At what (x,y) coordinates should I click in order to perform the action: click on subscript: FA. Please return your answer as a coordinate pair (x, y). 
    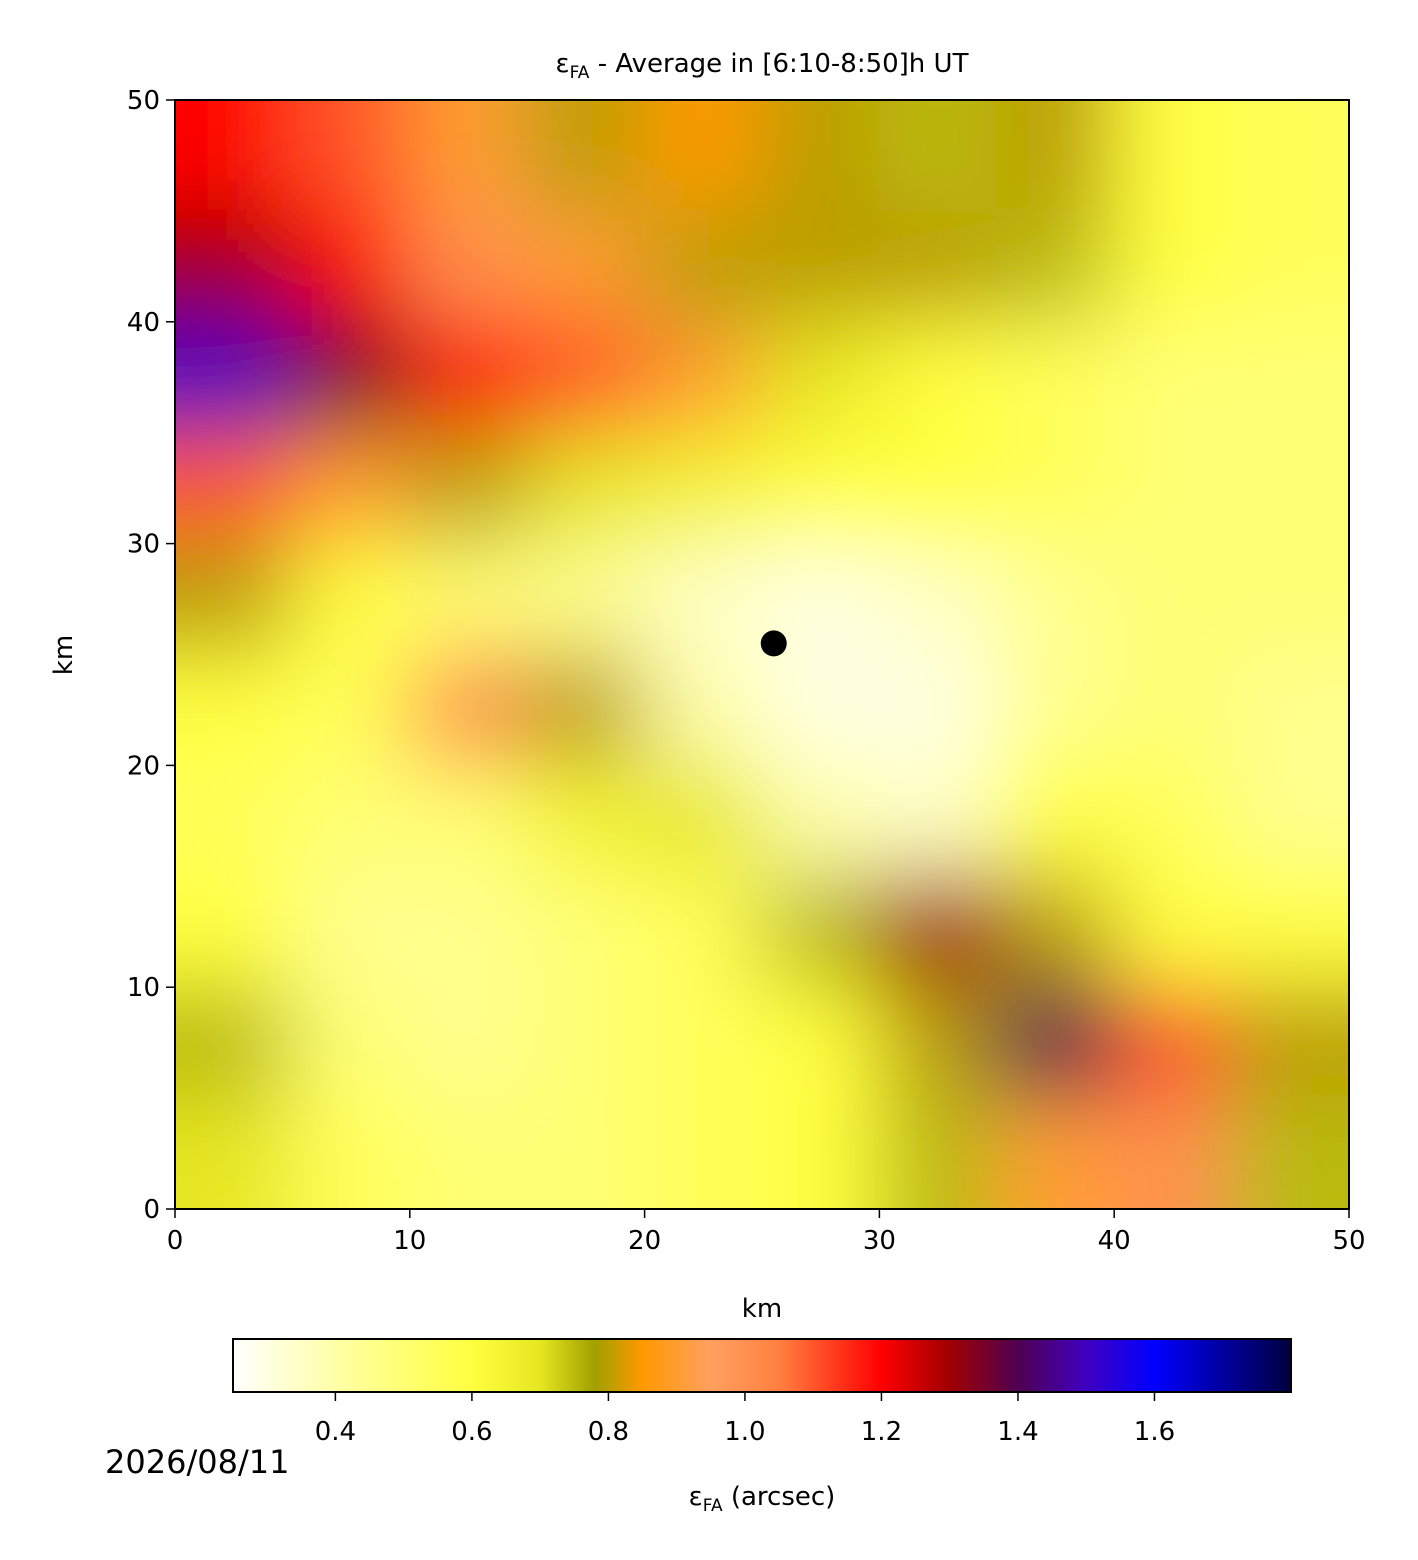
    Looking at the image, I should click on (580, 73).